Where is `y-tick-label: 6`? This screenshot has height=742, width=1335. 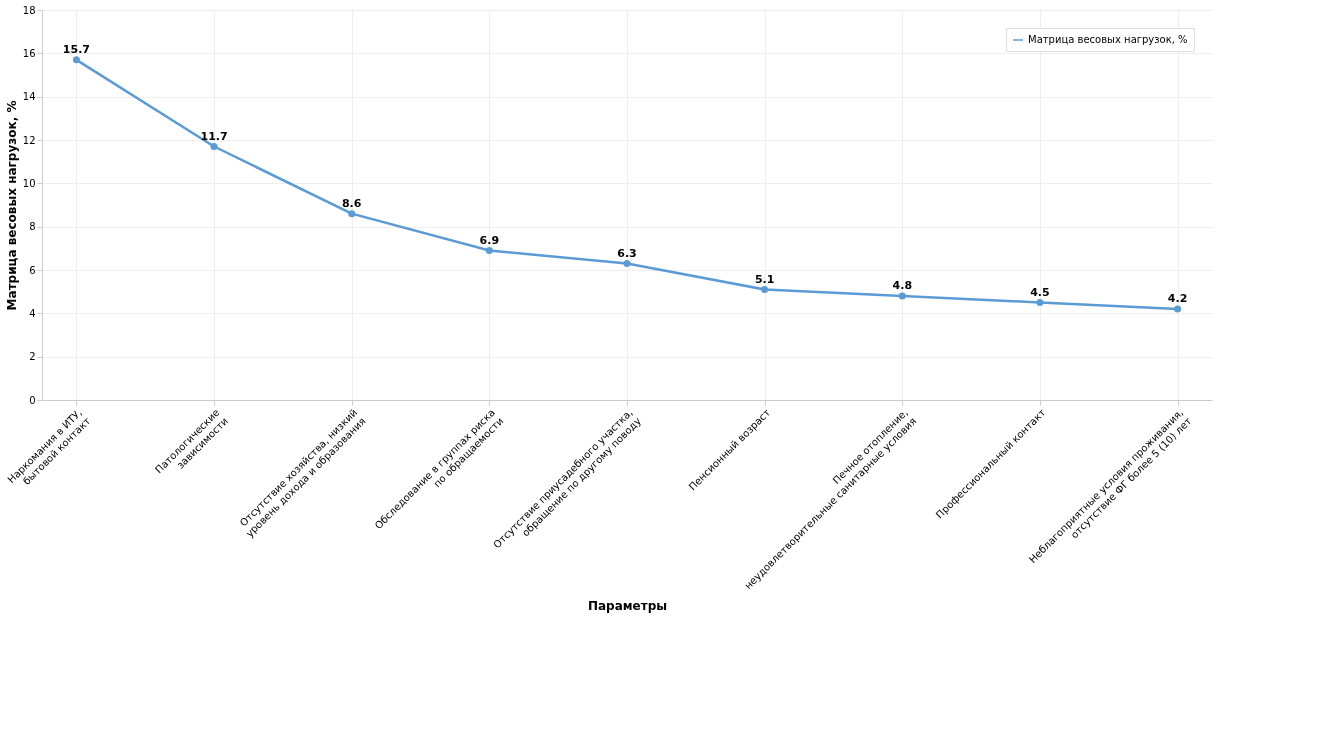 y-tick-label: 6 is located at coordinates (32, 270).